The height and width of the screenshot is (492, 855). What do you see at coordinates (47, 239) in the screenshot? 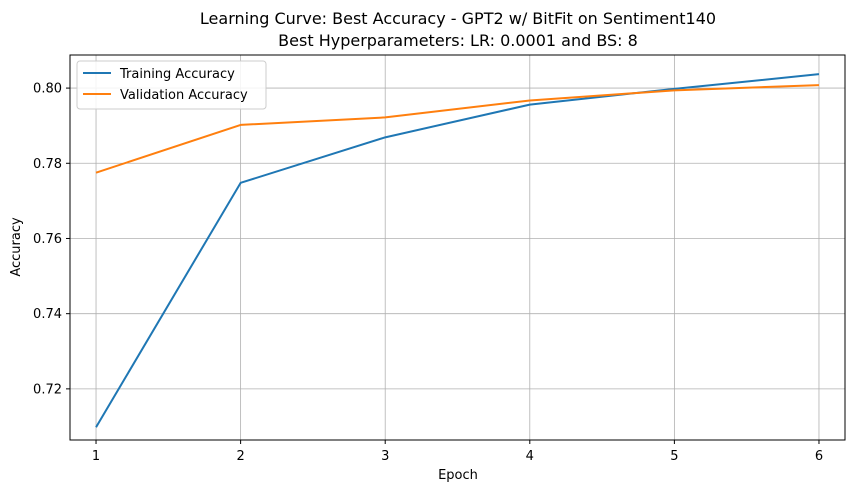
I see `y-tick-label: 0.76` at bounding box center [47, 239].